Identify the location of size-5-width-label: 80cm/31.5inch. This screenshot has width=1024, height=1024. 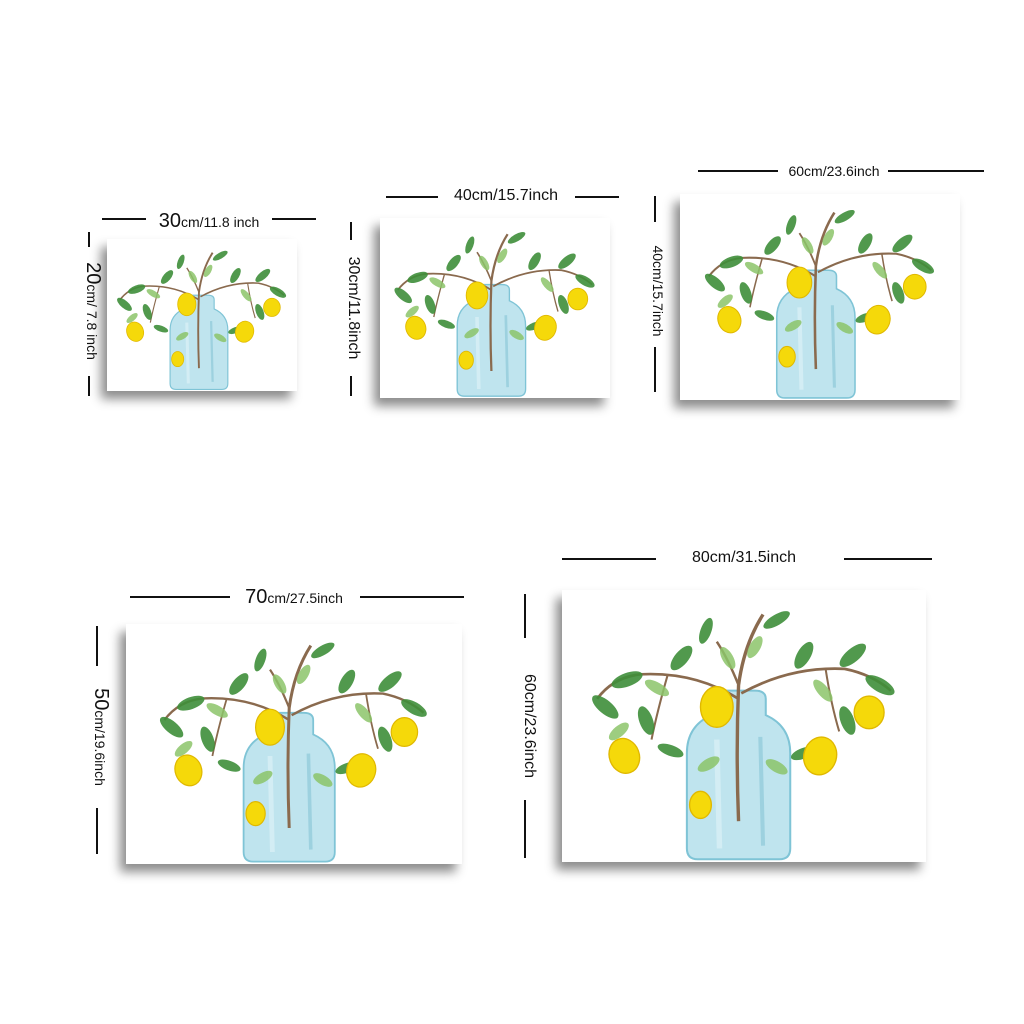
(744, 558).